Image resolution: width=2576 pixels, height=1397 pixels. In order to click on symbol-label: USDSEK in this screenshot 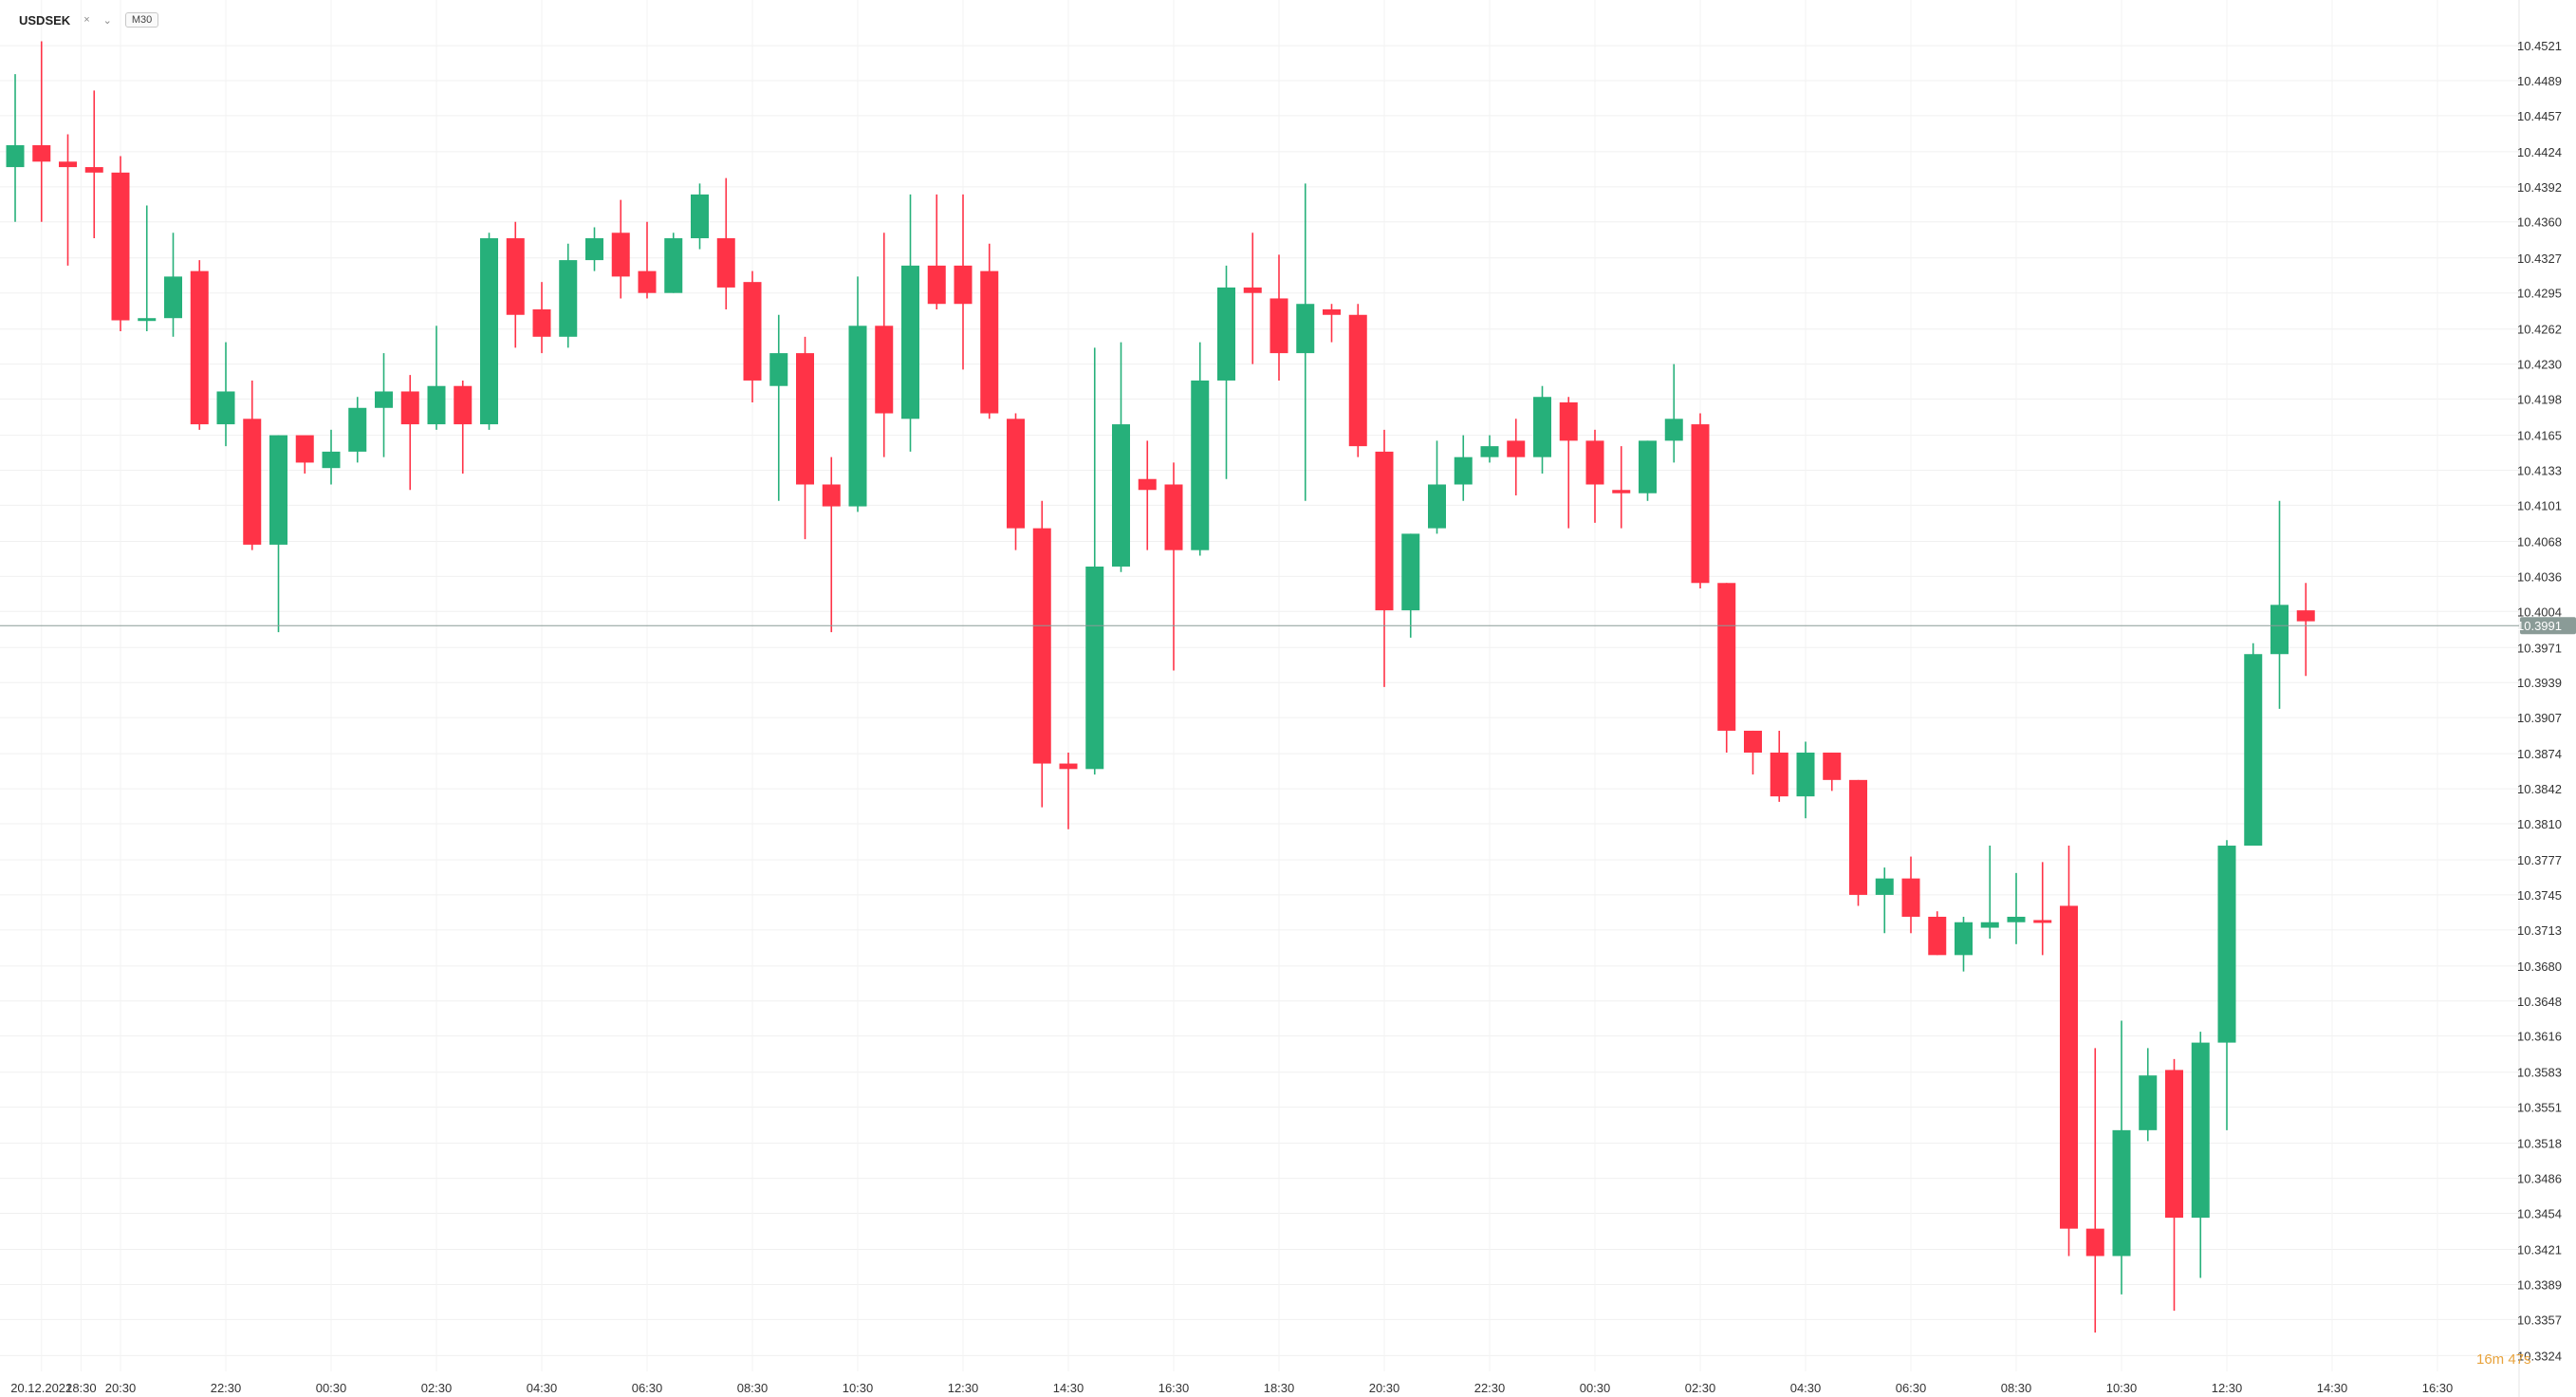, I will do `click(45, 20)`.